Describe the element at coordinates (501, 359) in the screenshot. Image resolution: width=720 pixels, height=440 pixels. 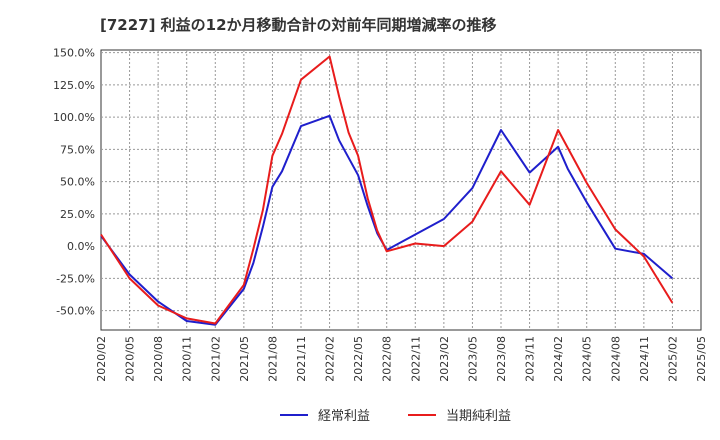
I see `x-tick-label: 2023/08` at that location.